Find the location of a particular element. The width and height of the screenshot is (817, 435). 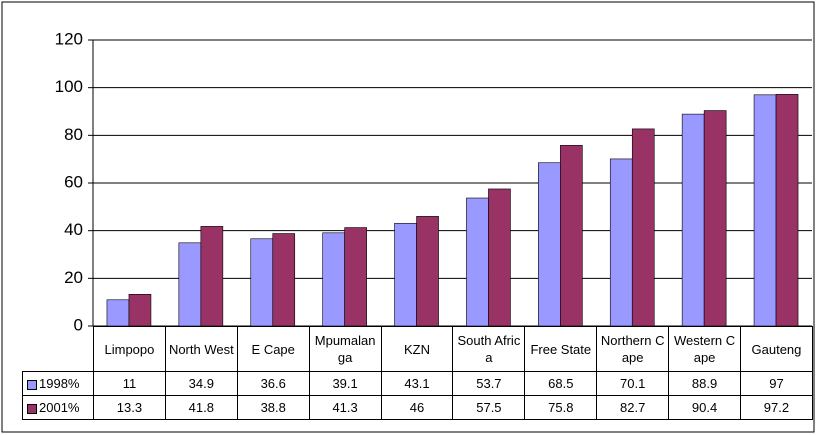

legend-label: 2001% is located at coordinates (59, 407).